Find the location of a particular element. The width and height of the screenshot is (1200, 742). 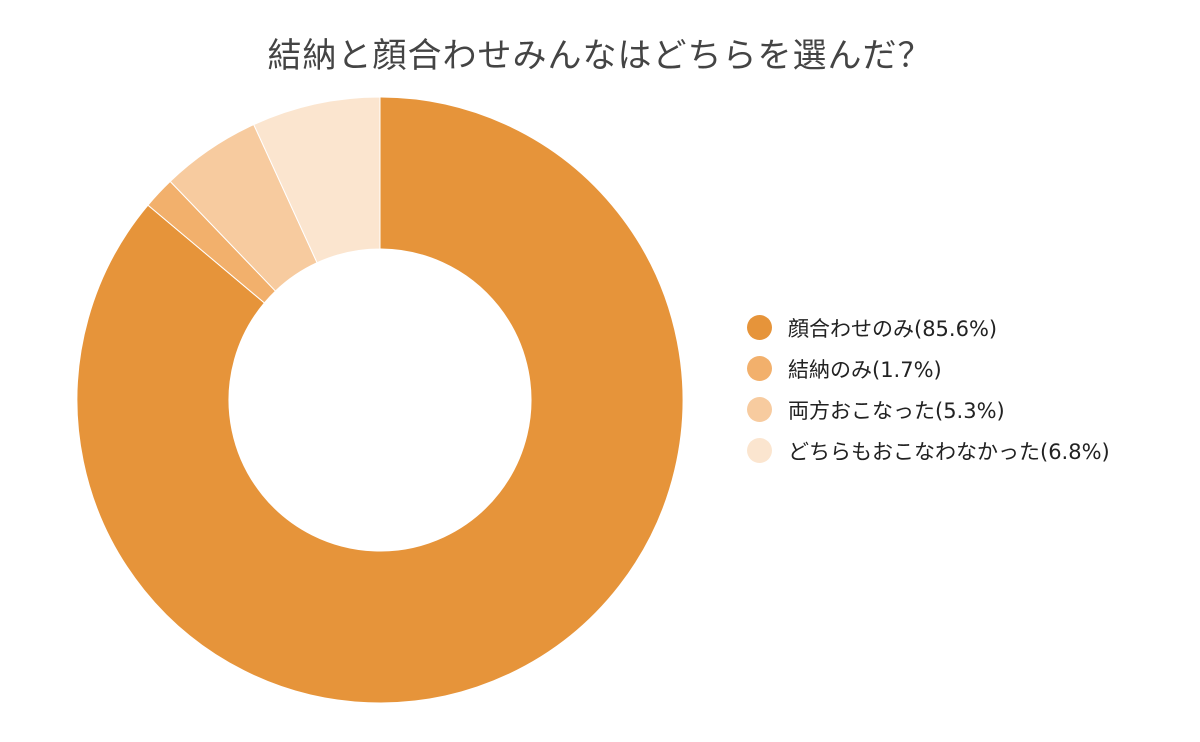

donut-slice is located at coordinates (317, 180).